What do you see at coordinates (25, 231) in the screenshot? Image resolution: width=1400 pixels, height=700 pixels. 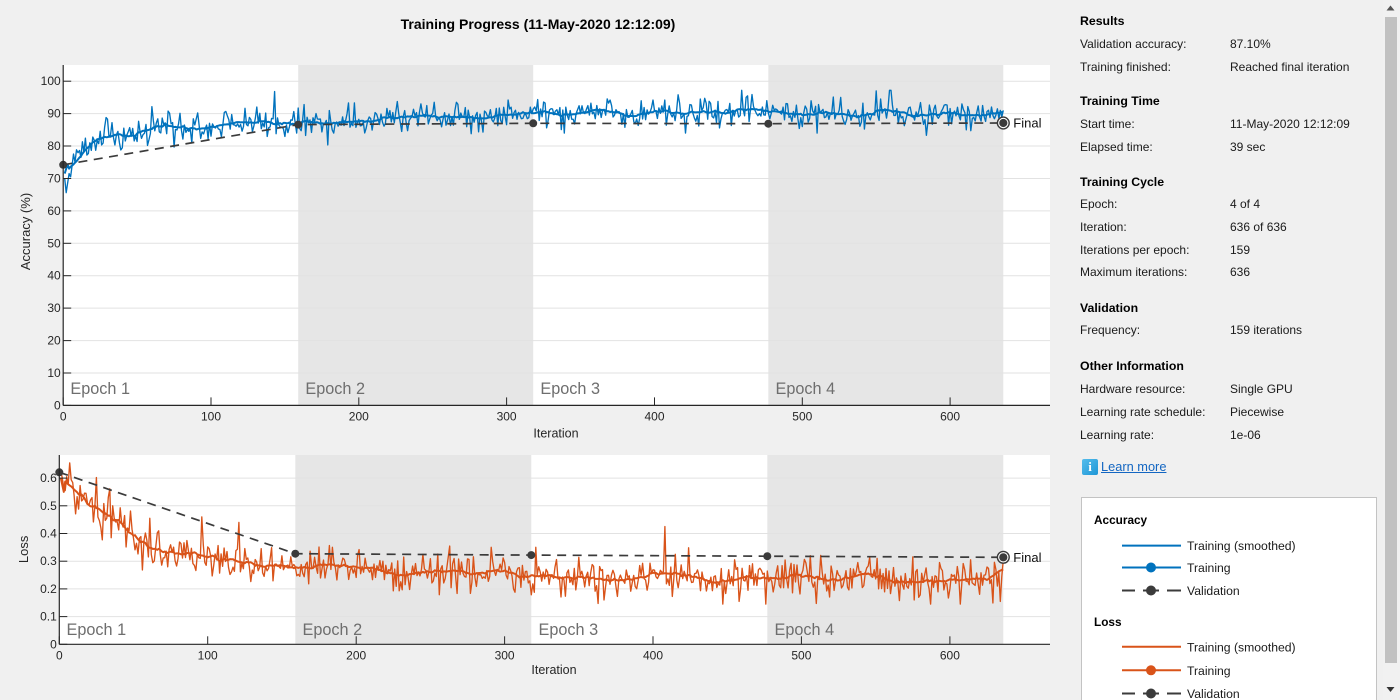 I see `svg-text: Accuracy (%)` at bounding box center [25, 231].